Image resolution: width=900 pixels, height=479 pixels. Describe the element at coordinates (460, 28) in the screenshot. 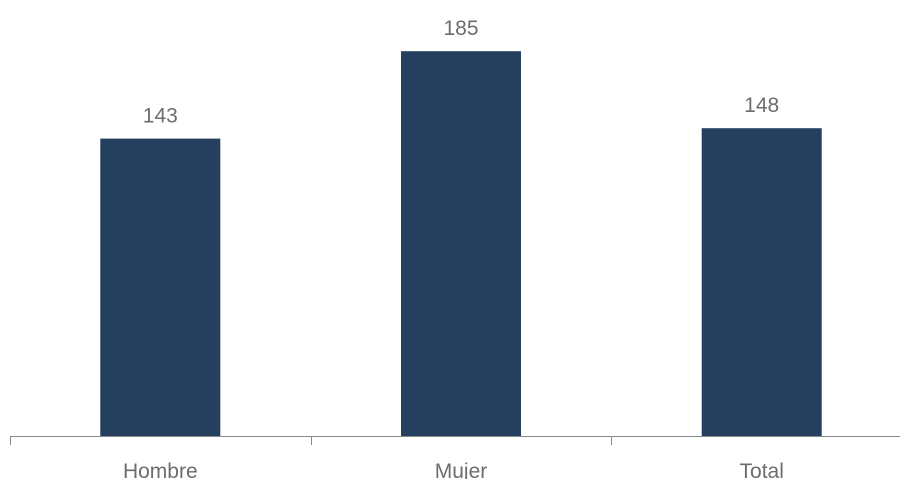

I see `value-label-mujer: 185` at that location.